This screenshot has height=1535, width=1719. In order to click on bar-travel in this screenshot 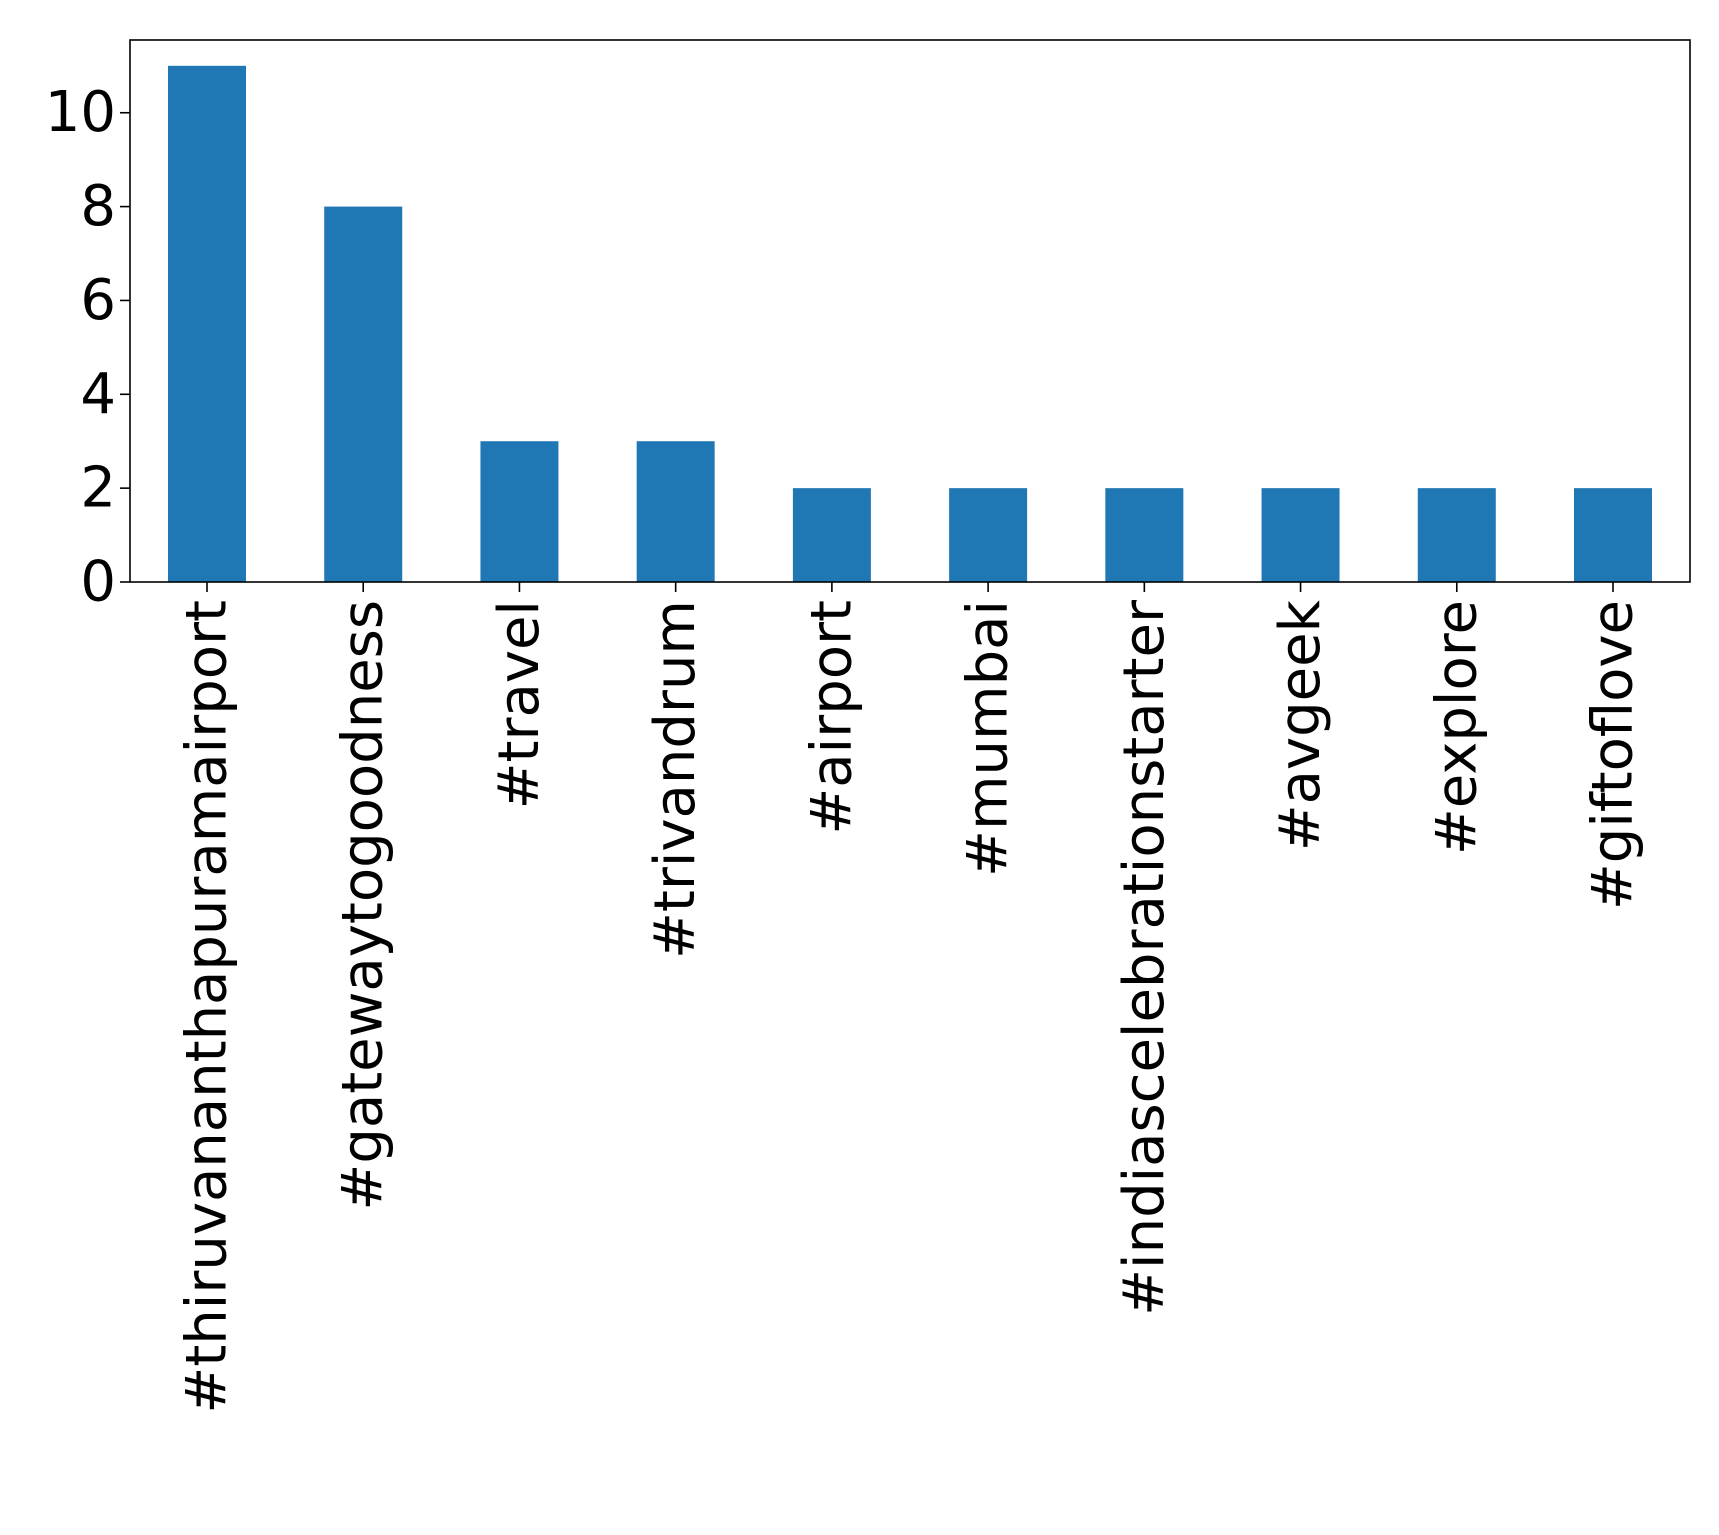, I will do `click(519, 511)`.